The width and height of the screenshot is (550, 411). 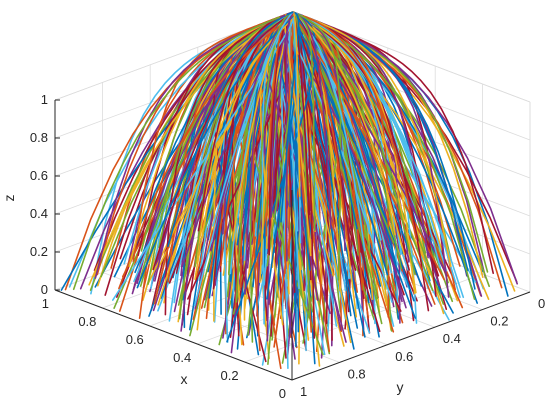 I want to click on y-axis-label: y, so click(x=400, y=387).